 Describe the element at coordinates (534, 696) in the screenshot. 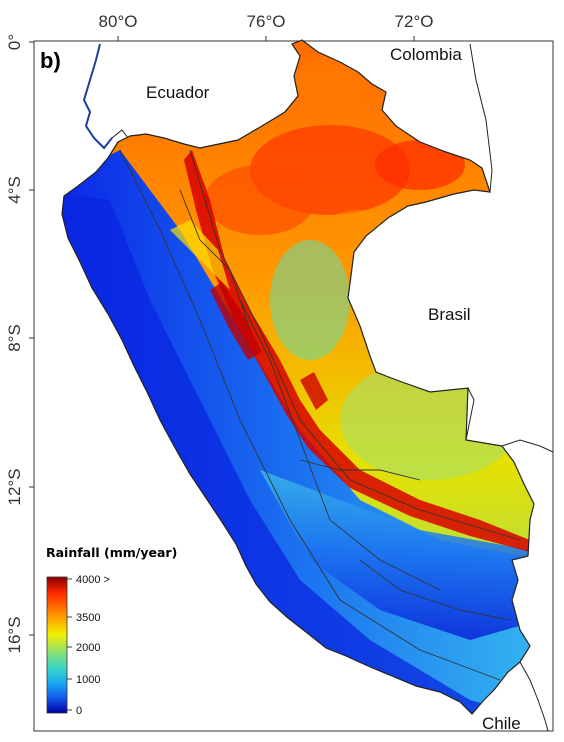

I see `chile-border` at that location.